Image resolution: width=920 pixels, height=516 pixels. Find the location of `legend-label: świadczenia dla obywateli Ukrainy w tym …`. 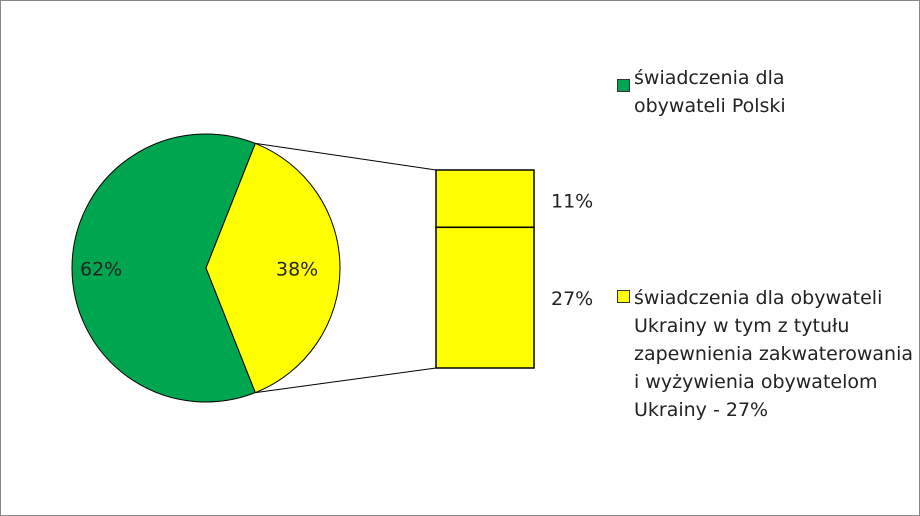

legend-label: świadczenia dla obywateli Ukrainy w tym … is located at coordinates (774, 354).